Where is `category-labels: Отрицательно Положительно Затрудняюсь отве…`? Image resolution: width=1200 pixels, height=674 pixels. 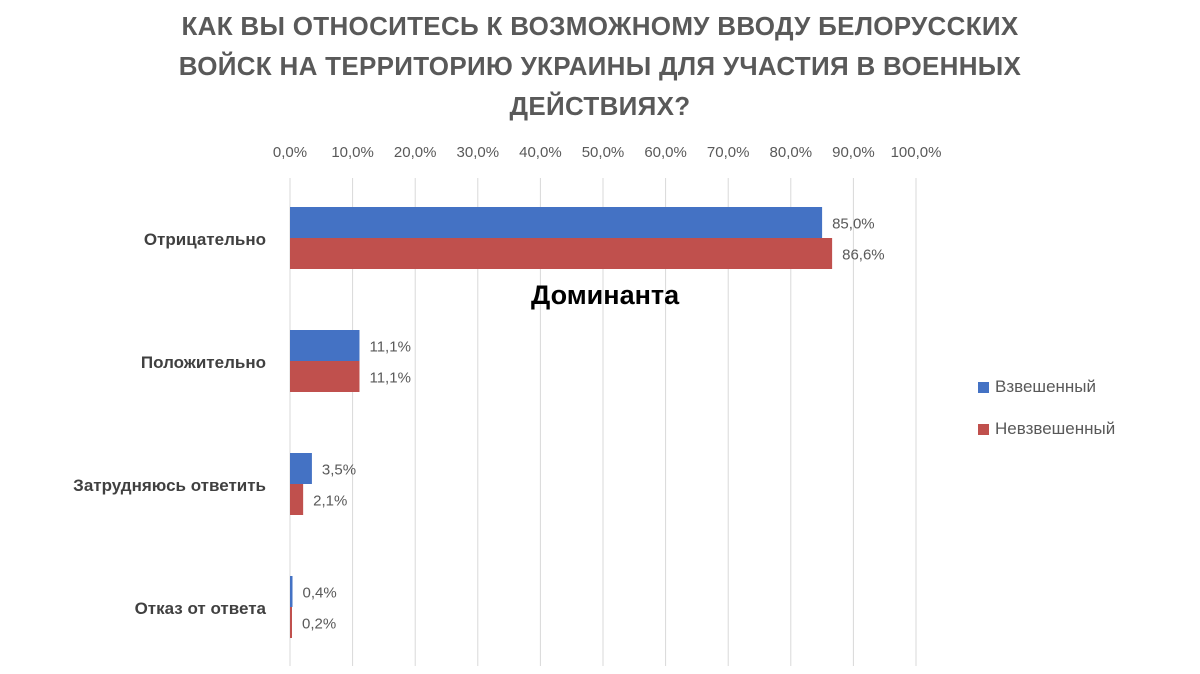
category-labels: Отрицательно Положительно Затрудняюсь отве… is located at coordinates (169, 424).